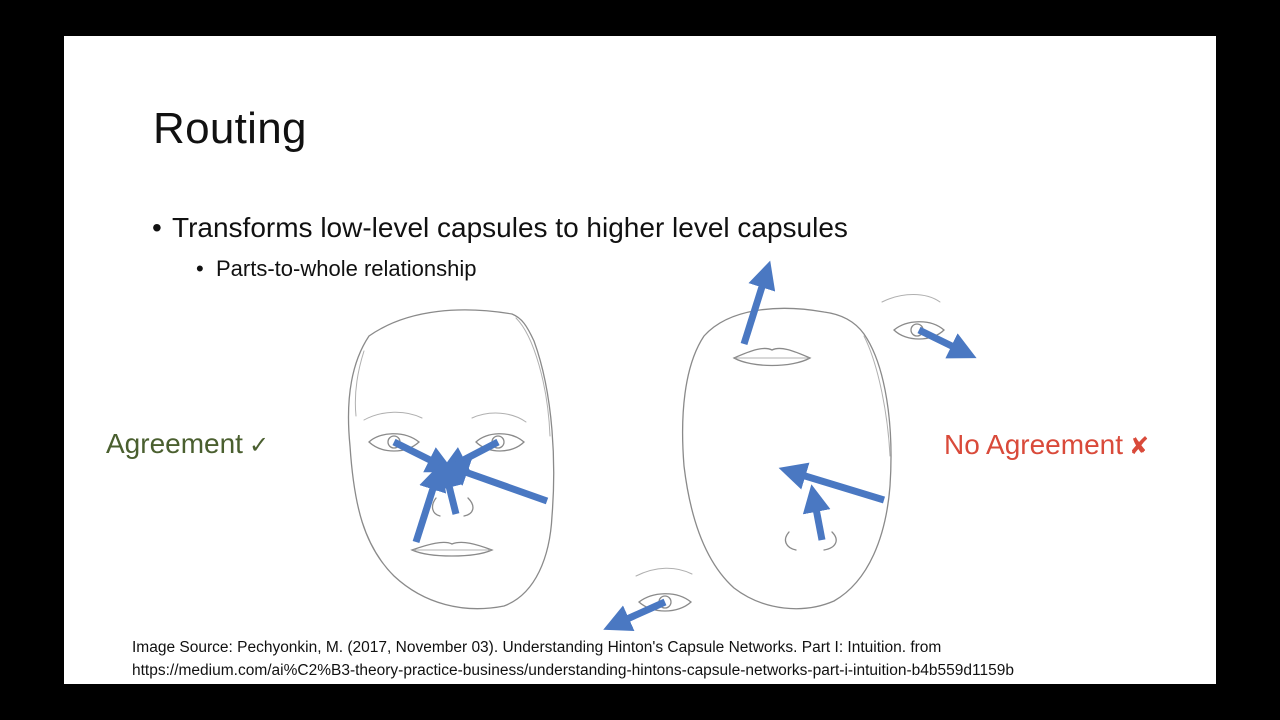 The image size is (1280, 720). What do you see at coordinates (174, 443) in the screenshot?
I see `agreement-text: Agreement` at bounding box center [174, 443].